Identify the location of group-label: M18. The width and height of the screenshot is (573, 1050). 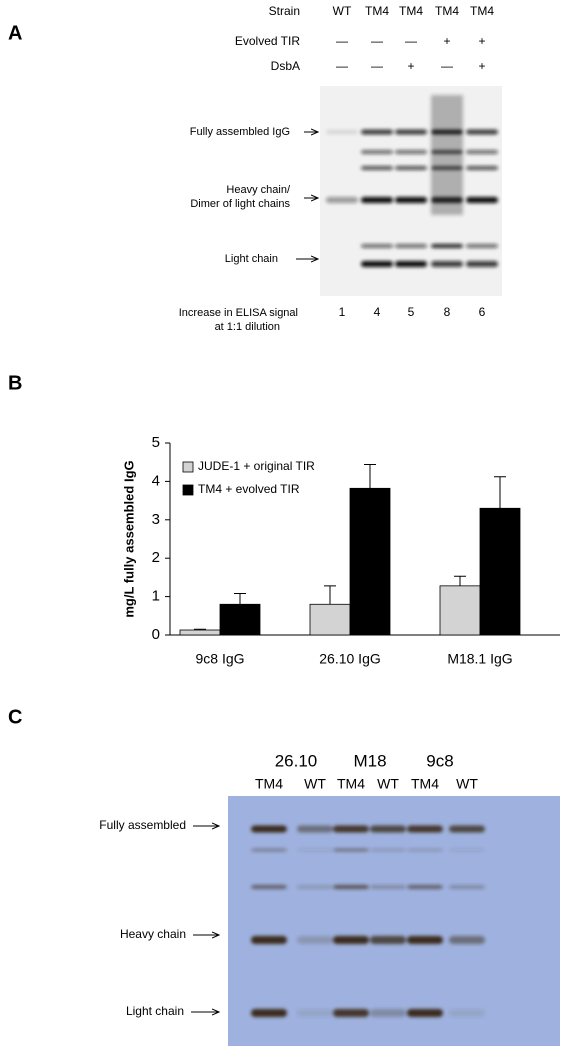
(369, 760).